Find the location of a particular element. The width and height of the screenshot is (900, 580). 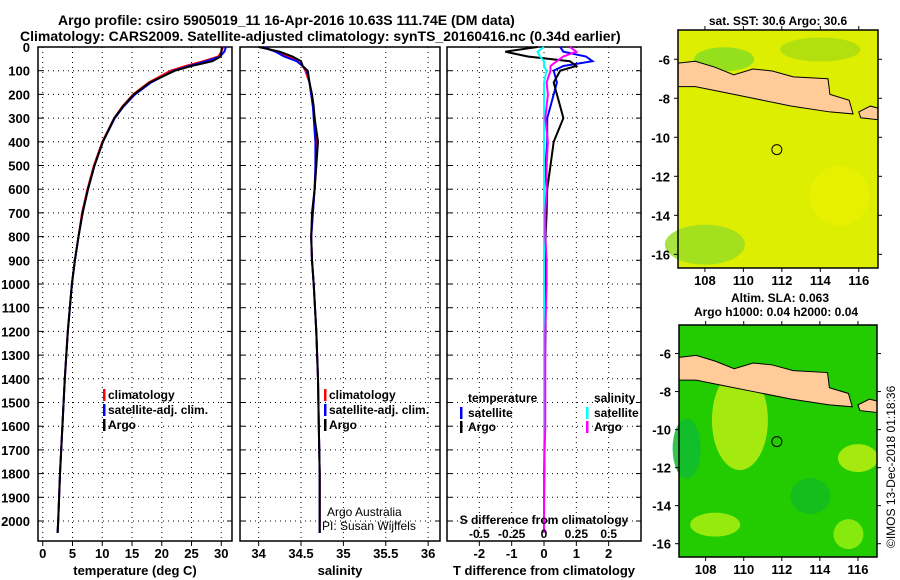

x-tick-label: 1 is located at coordinates (576, 553).